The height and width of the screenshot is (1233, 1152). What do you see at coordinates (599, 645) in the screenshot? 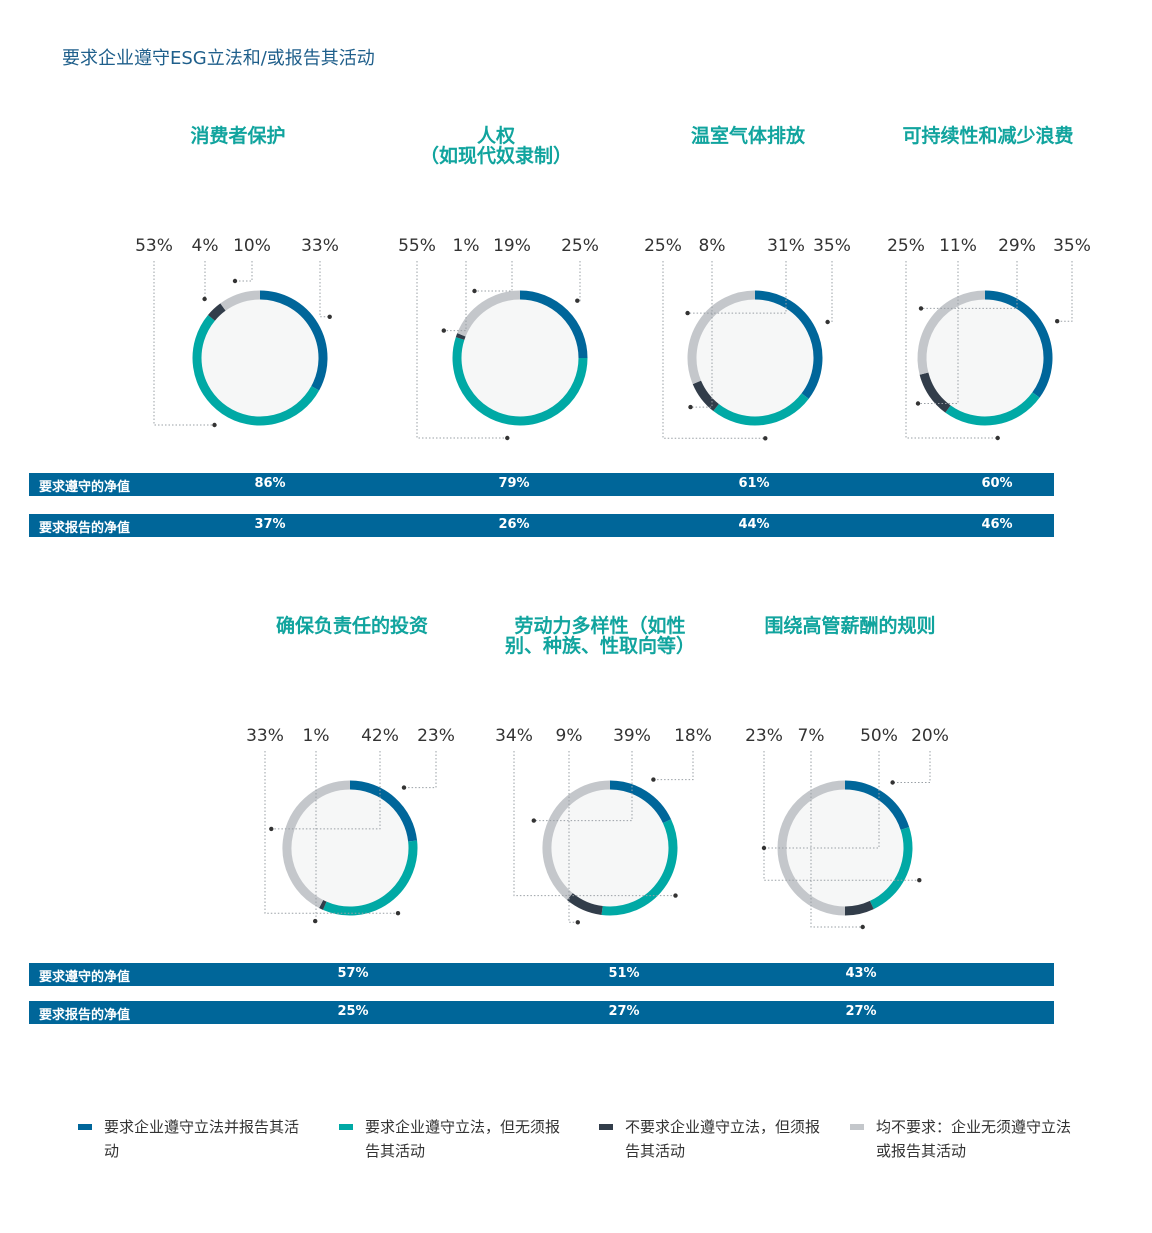
I see `chart-title: 别、种族、性取向等）` at bounding box center [599, 645].